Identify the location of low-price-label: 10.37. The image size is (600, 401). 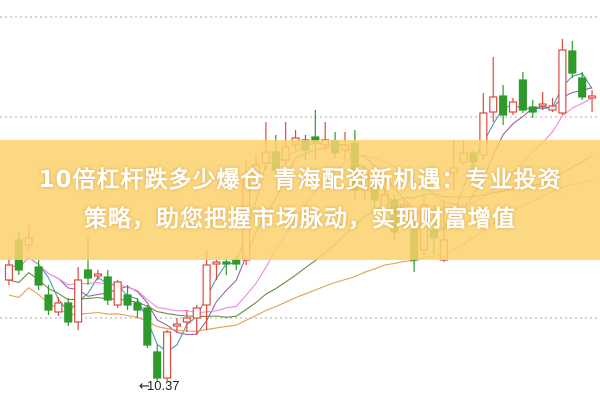
(163, 385).